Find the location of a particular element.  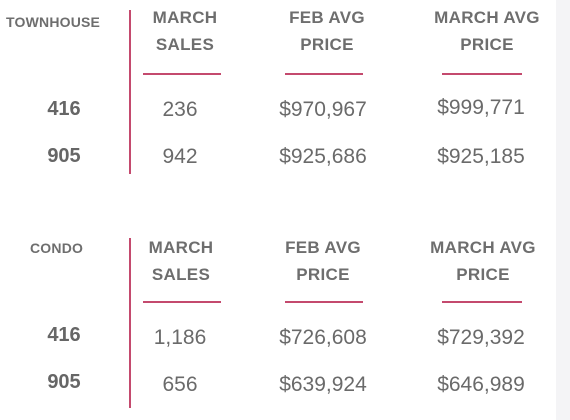

condo-underline-feb-avg-price is located at coordinates (324, 302).